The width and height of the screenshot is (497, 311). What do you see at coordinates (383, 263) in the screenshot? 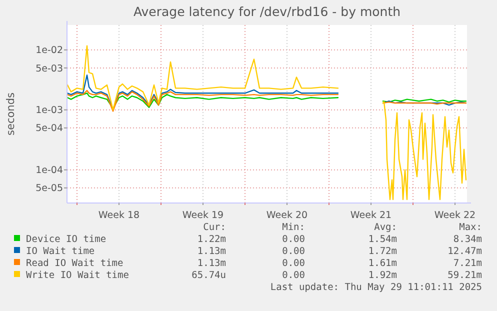
I see `text: 1.61m` at bounding box center [383, 263].